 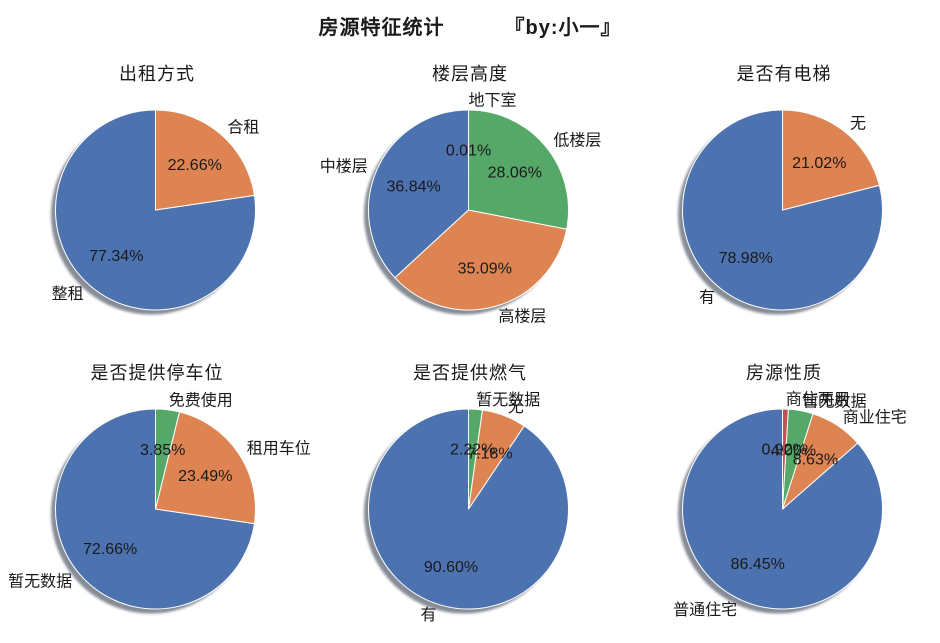 I want to click on chart-title-rental-type: 出租方式, so click(x=157, y=74).